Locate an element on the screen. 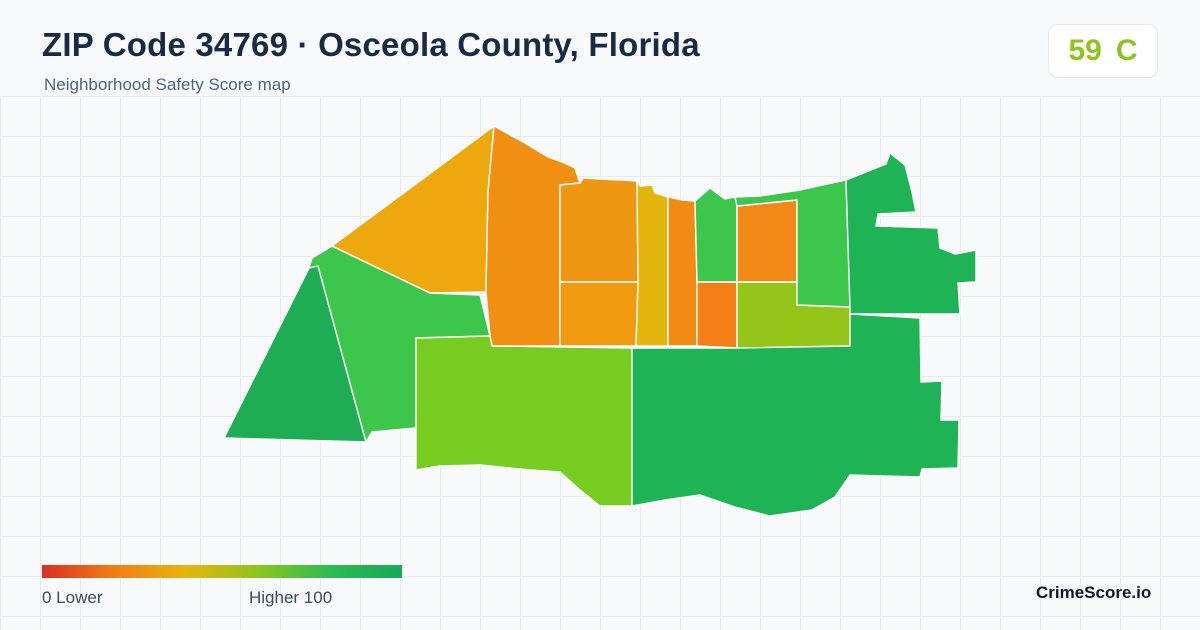  page-subtitle: Neighborhood Safety Score map is located at coordinates (167, 84).